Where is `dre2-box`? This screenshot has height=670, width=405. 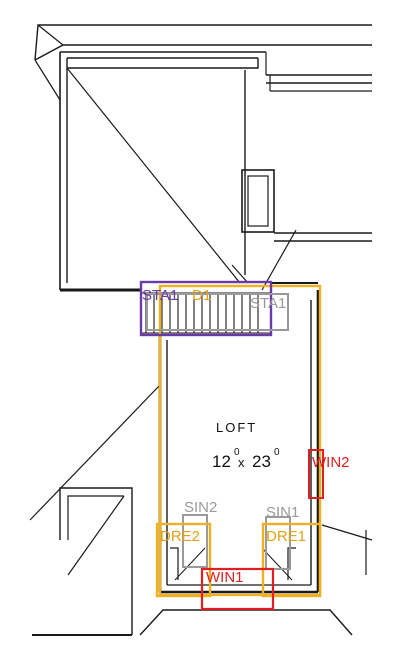 dre2-box is located at coordinates (183, 560).